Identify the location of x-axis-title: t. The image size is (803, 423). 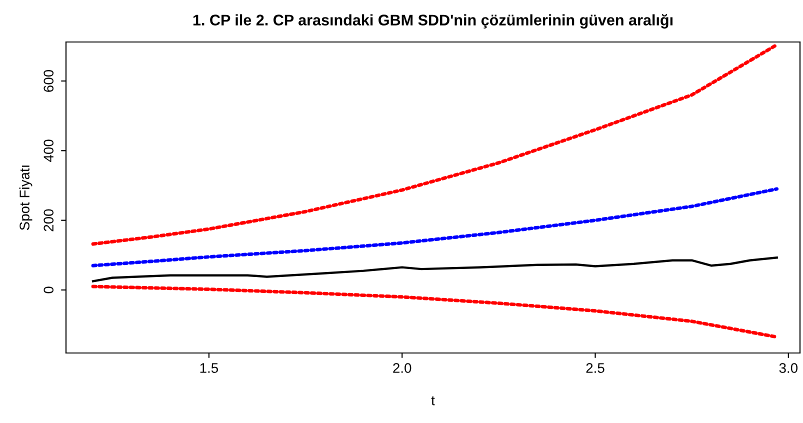
(433, 401).